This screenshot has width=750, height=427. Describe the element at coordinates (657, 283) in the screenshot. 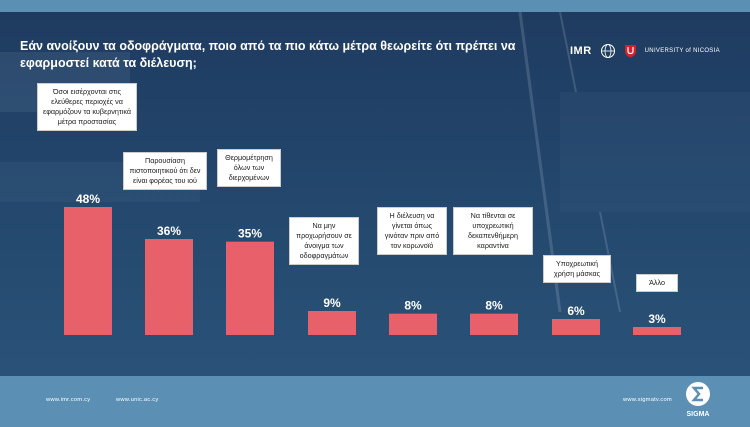

I see `category-label-8: Άλλο` at that location.